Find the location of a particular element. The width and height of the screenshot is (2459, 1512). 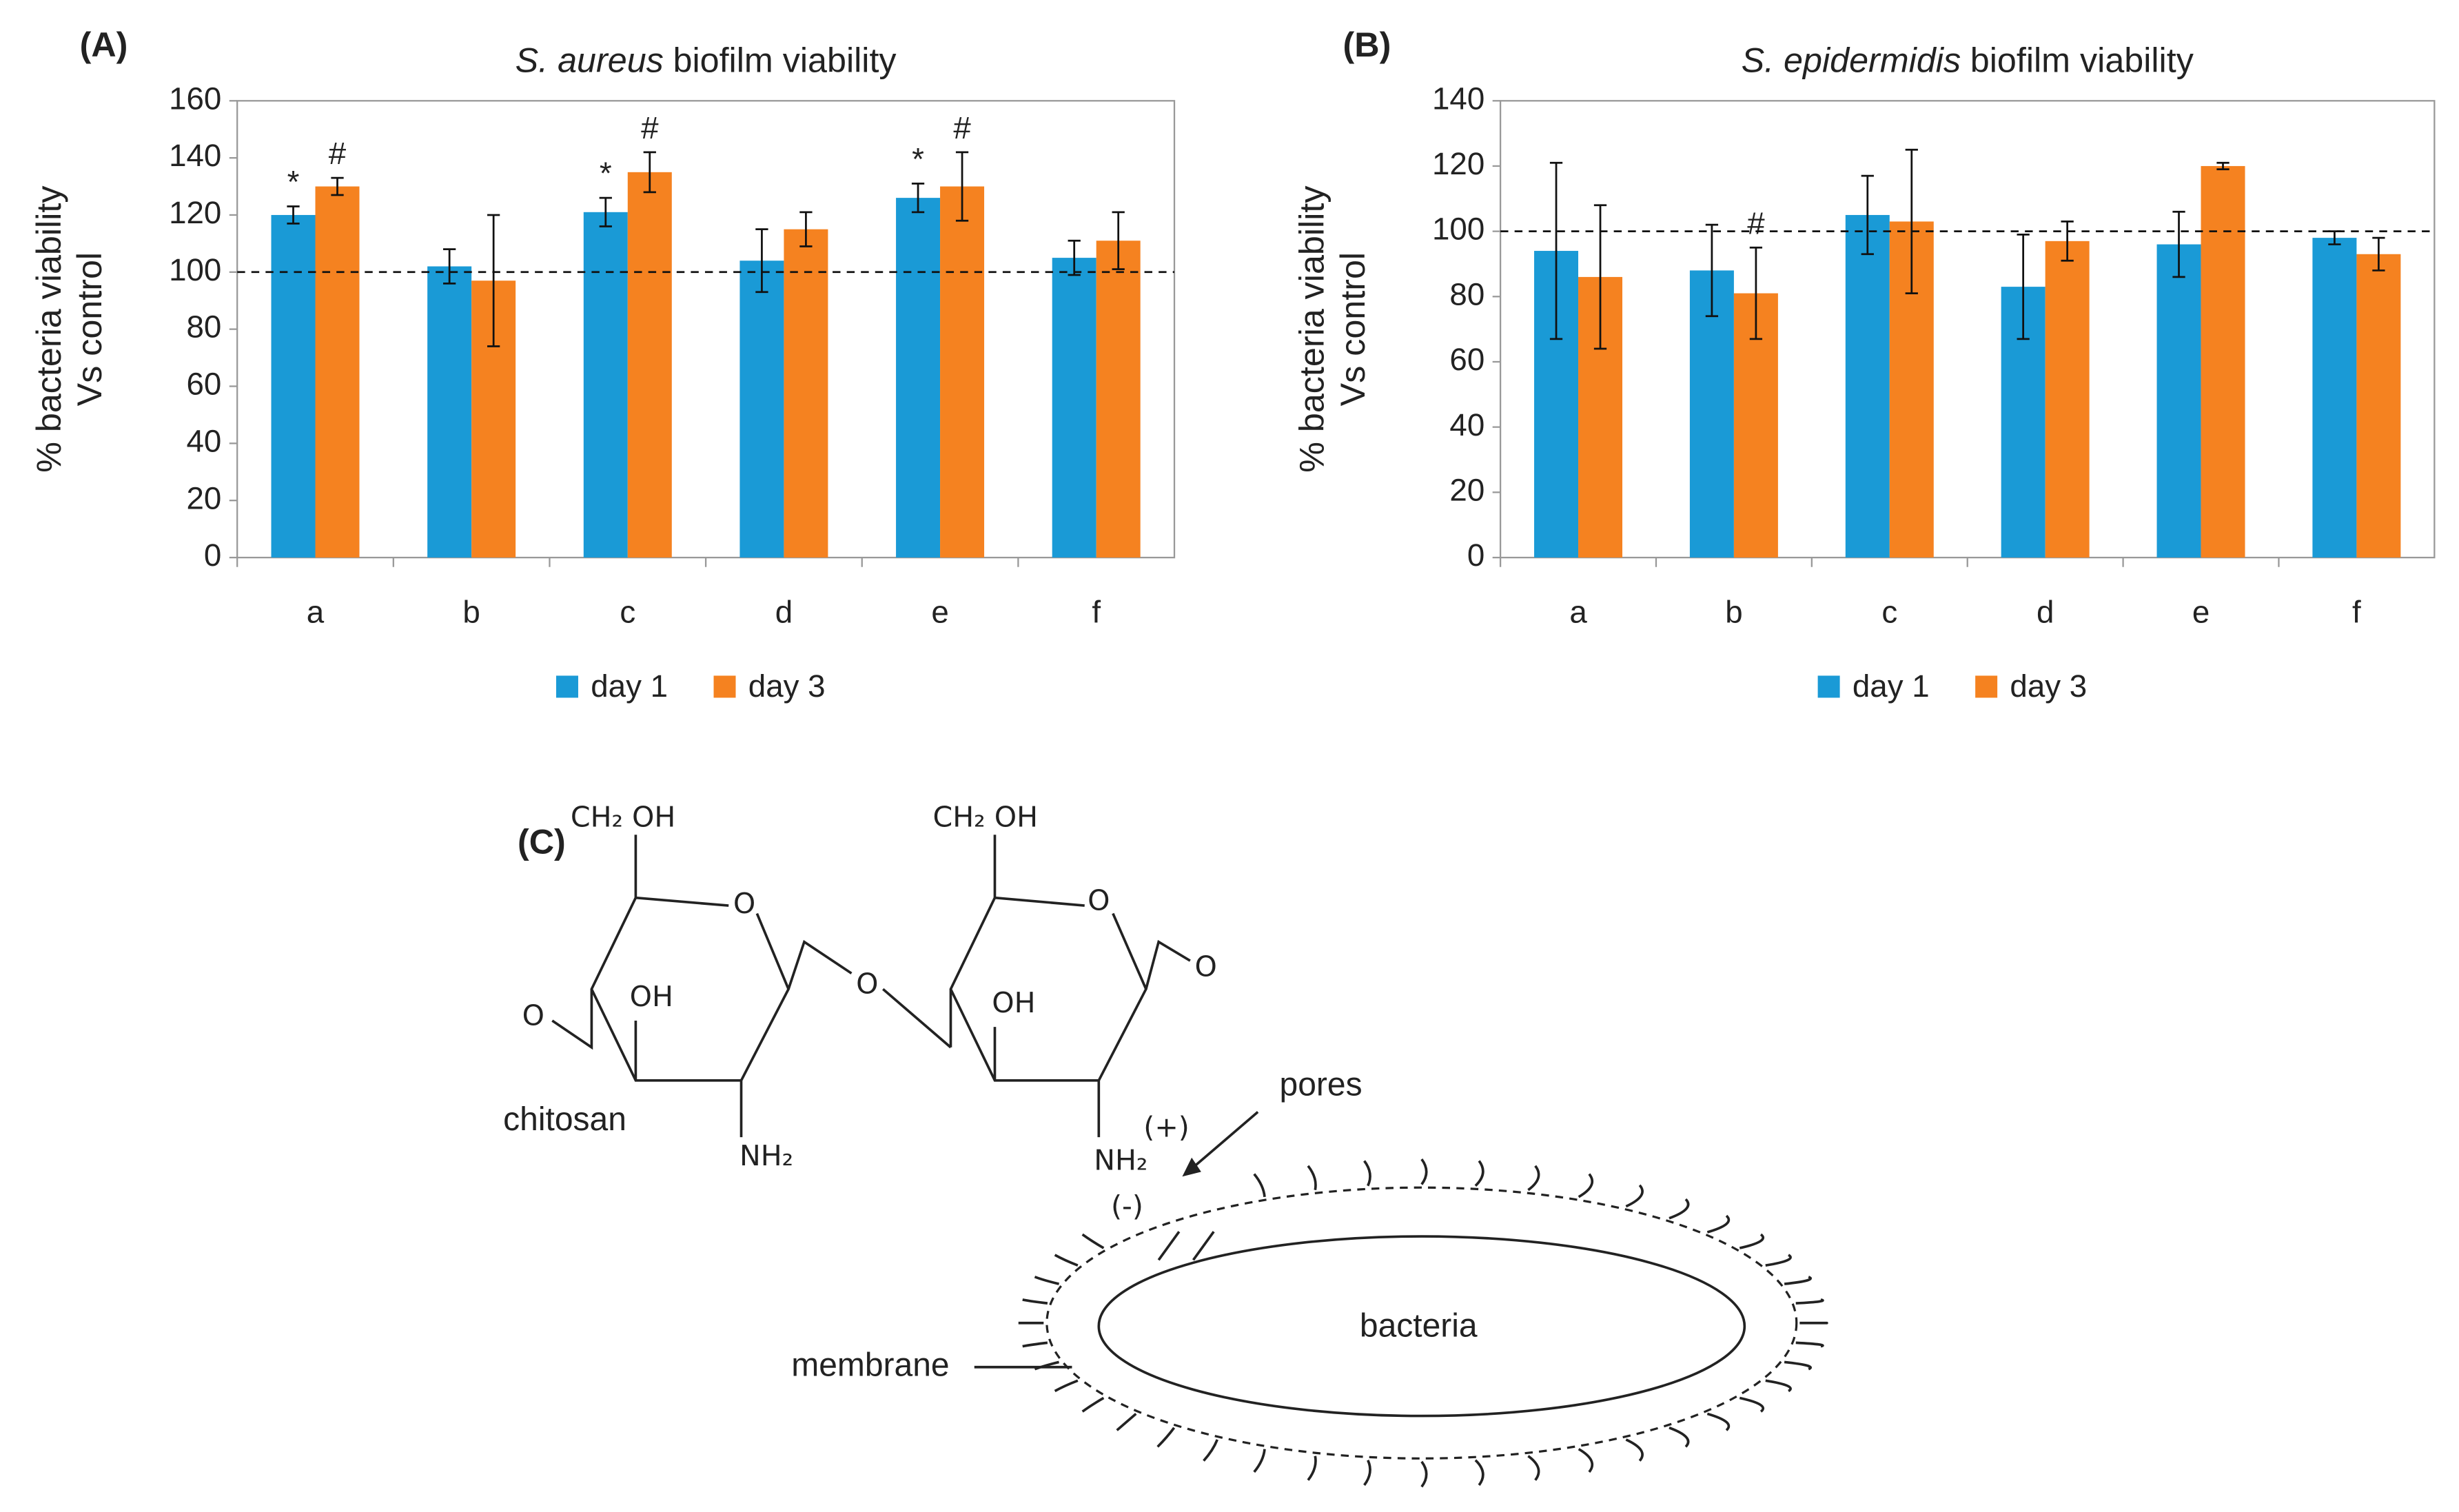

chitosan-structure is located at coordinates (871, 986).